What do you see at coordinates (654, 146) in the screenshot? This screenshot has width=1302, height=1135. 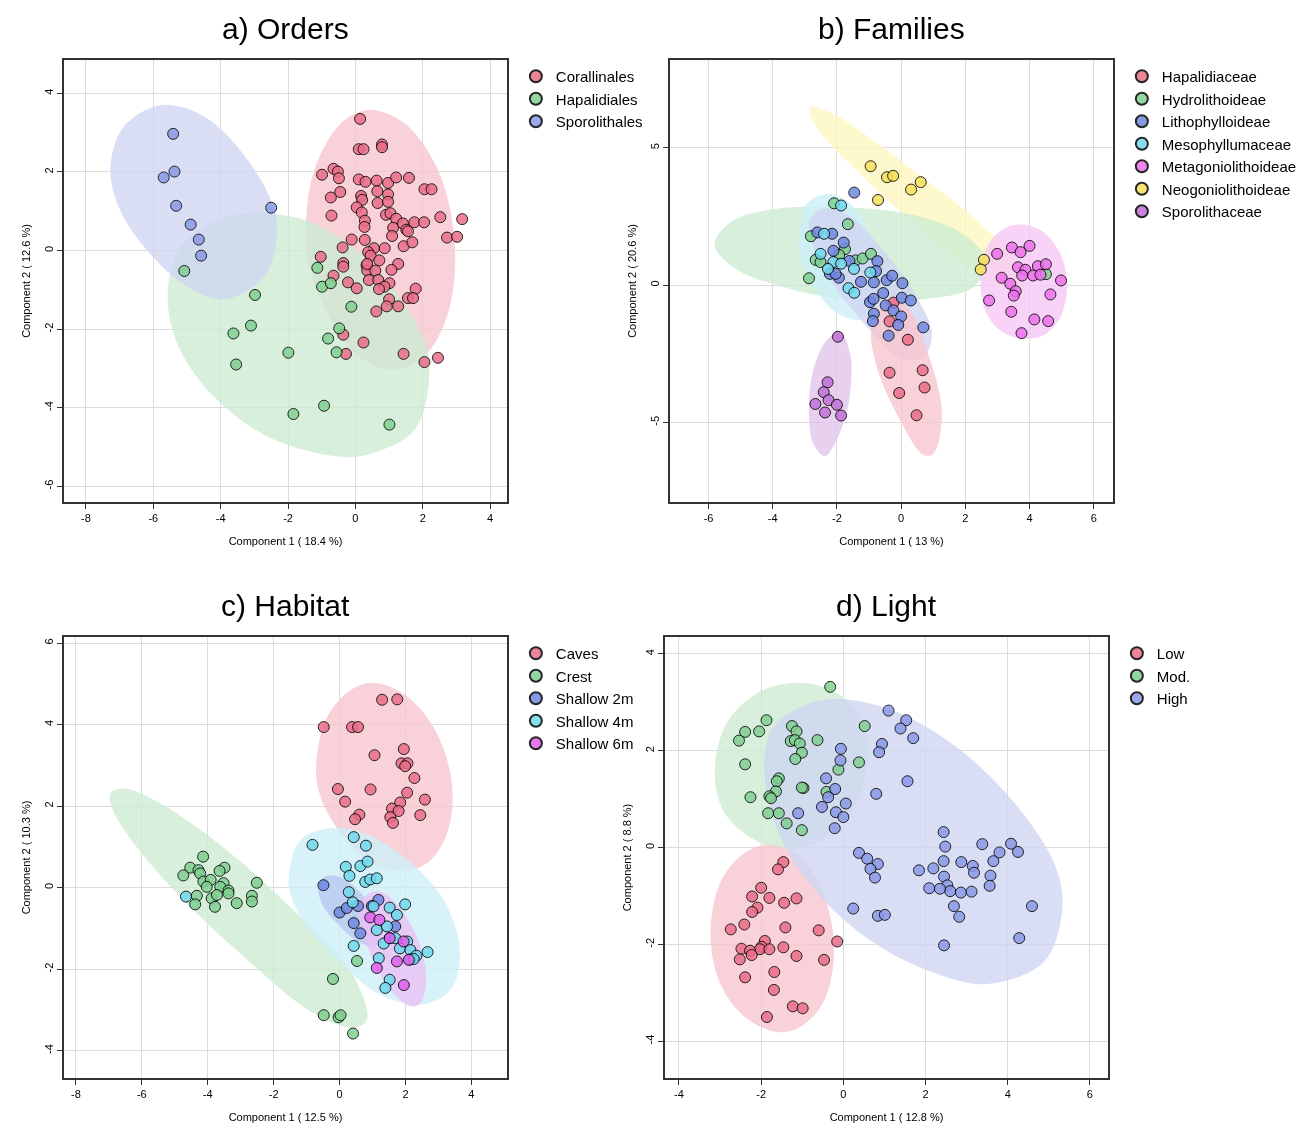 I see `y-tick-label: 5` at bounding box center [654, 146].